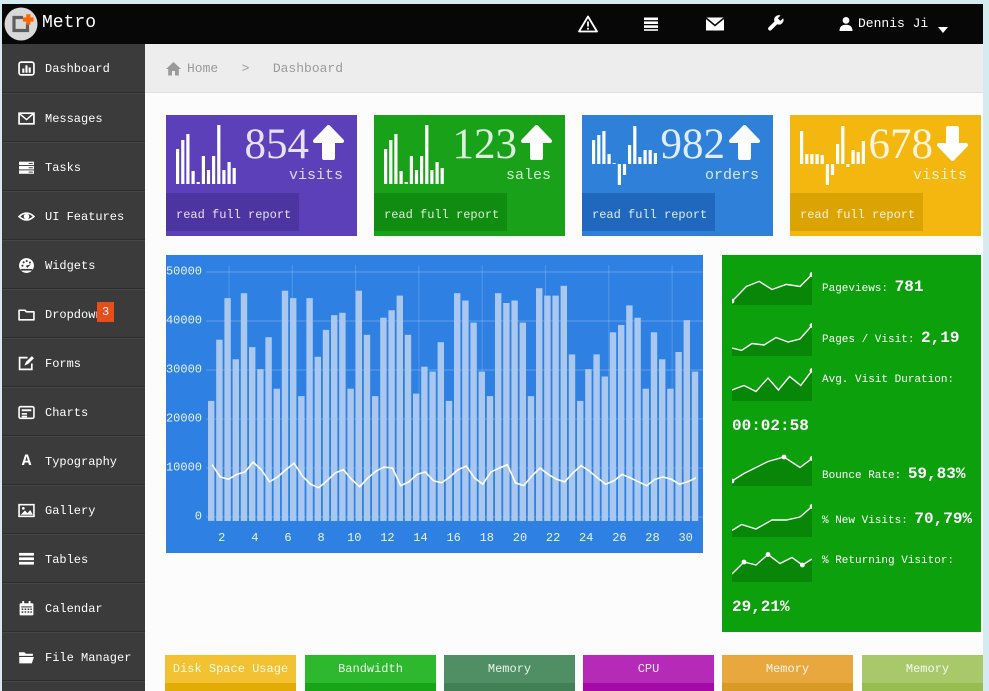 This screenshot has height=691, width=989. Describe the element at coordinates (287, 538) in the screenshot. I see `svg-text: 6` at that location.